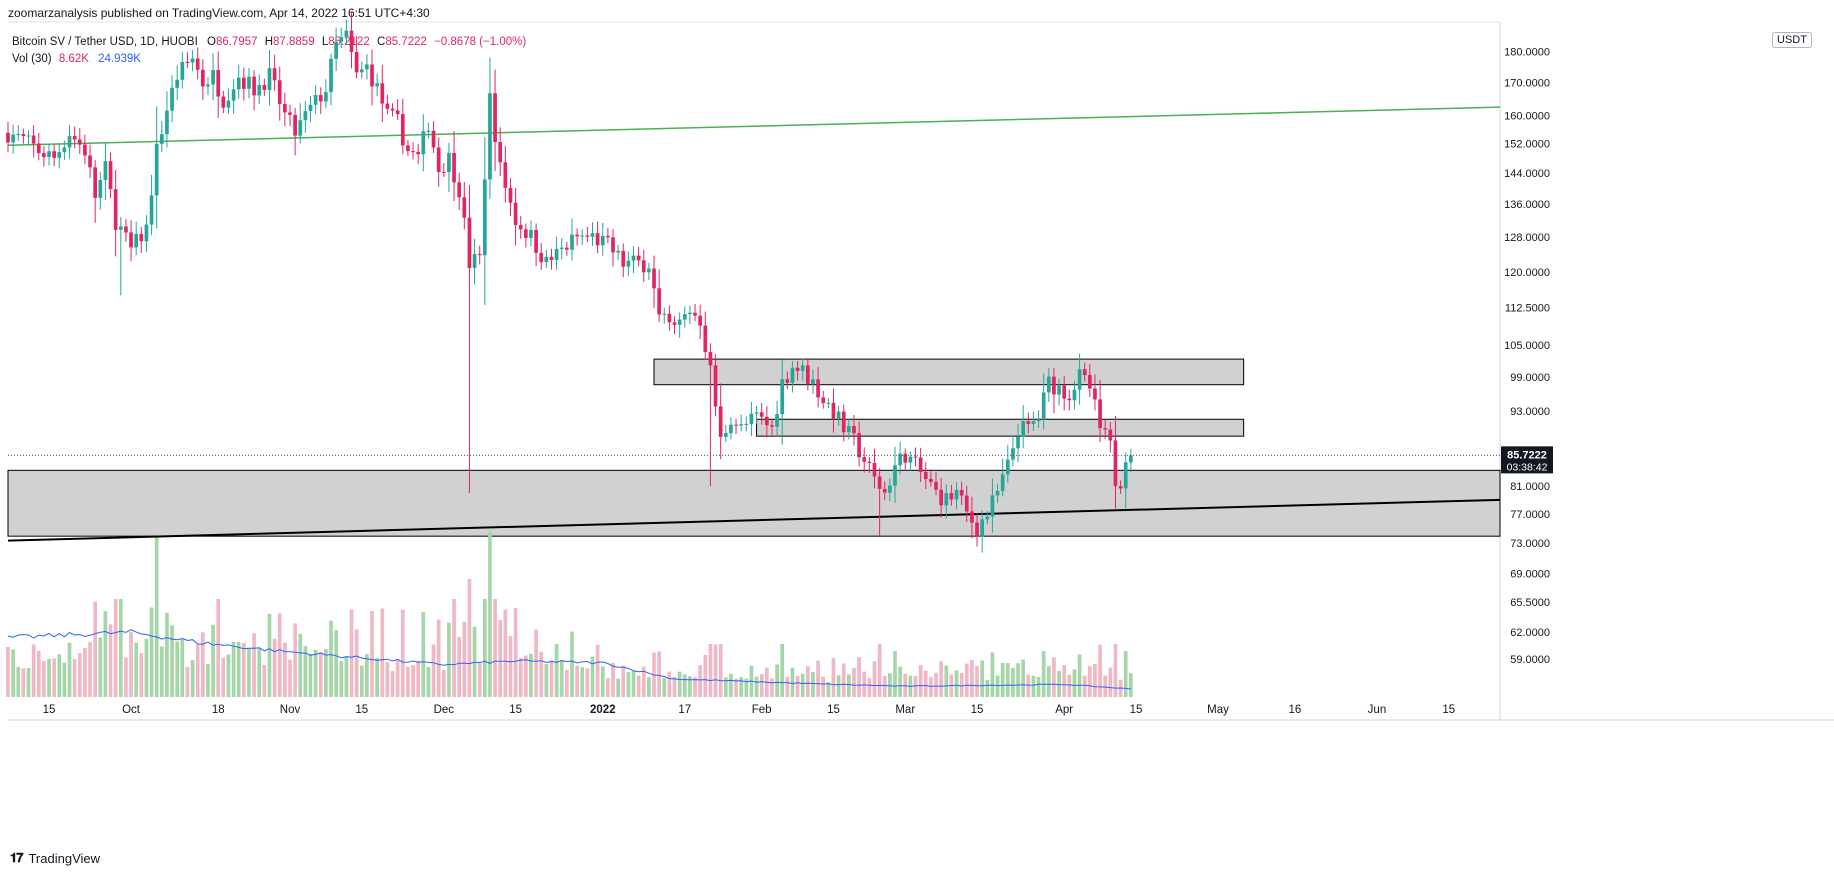 The width and height of the screenshot is (1834, 878). I want to click on legend-symbol: Bitcoin SV / Tether USD, 1D, HUOBI, so click(105, 42).